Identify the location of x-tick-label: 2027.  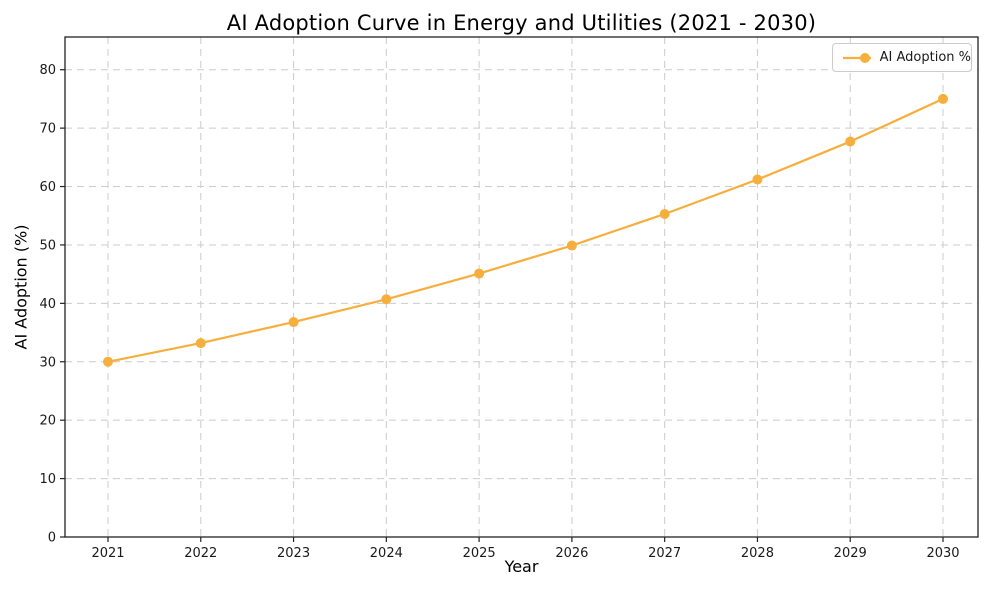
(664, 553).